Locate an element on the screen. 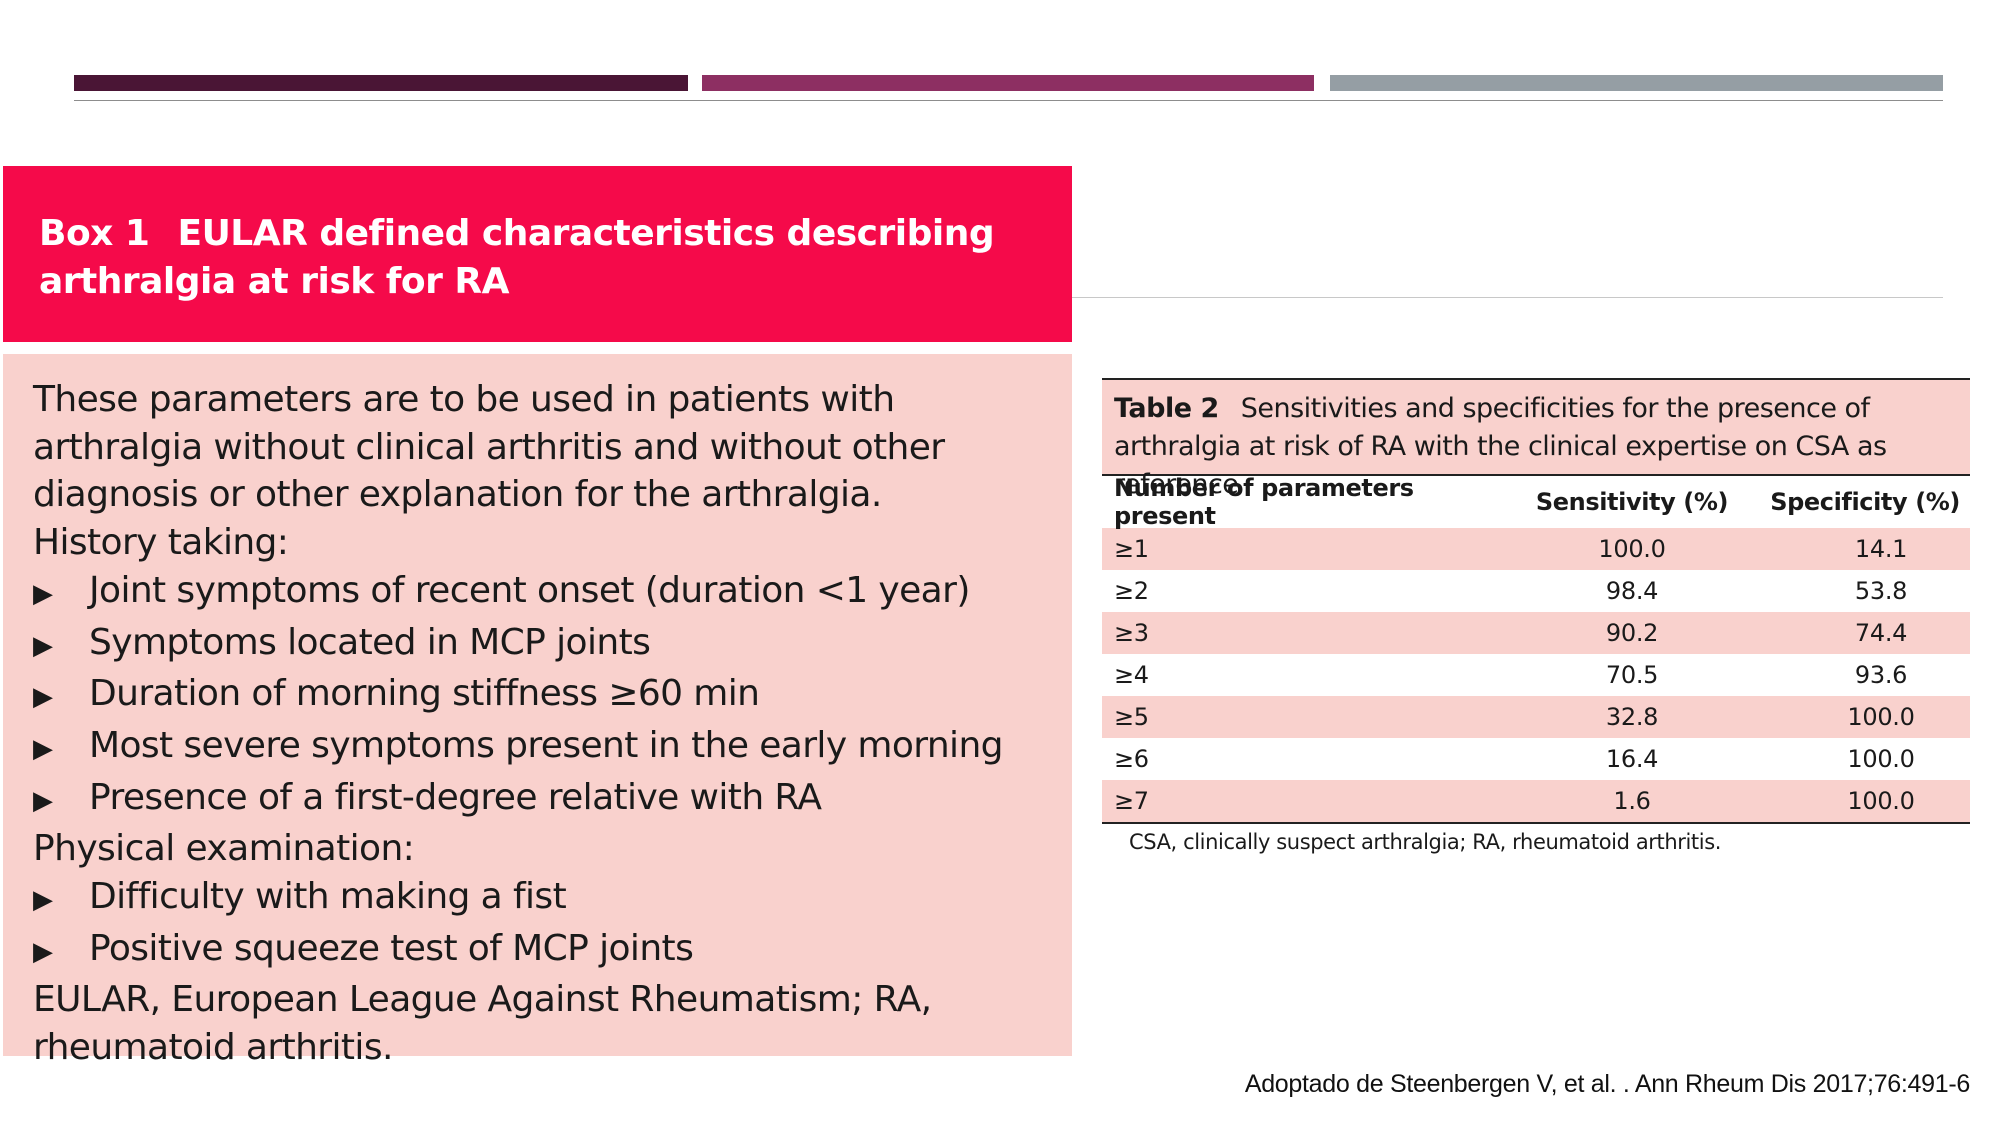  list-item: ▶ Positive squeeze test of MCP joints is located at coordinates (542, 951).